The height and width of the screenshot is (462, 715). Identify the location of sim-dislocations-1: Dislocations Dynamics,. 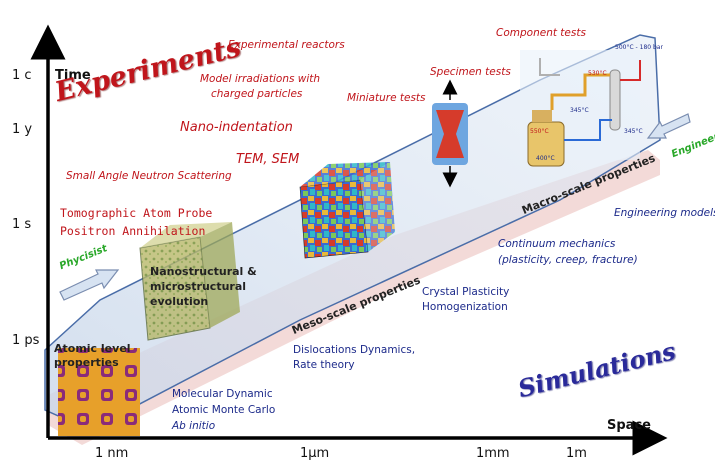
(354, 350).